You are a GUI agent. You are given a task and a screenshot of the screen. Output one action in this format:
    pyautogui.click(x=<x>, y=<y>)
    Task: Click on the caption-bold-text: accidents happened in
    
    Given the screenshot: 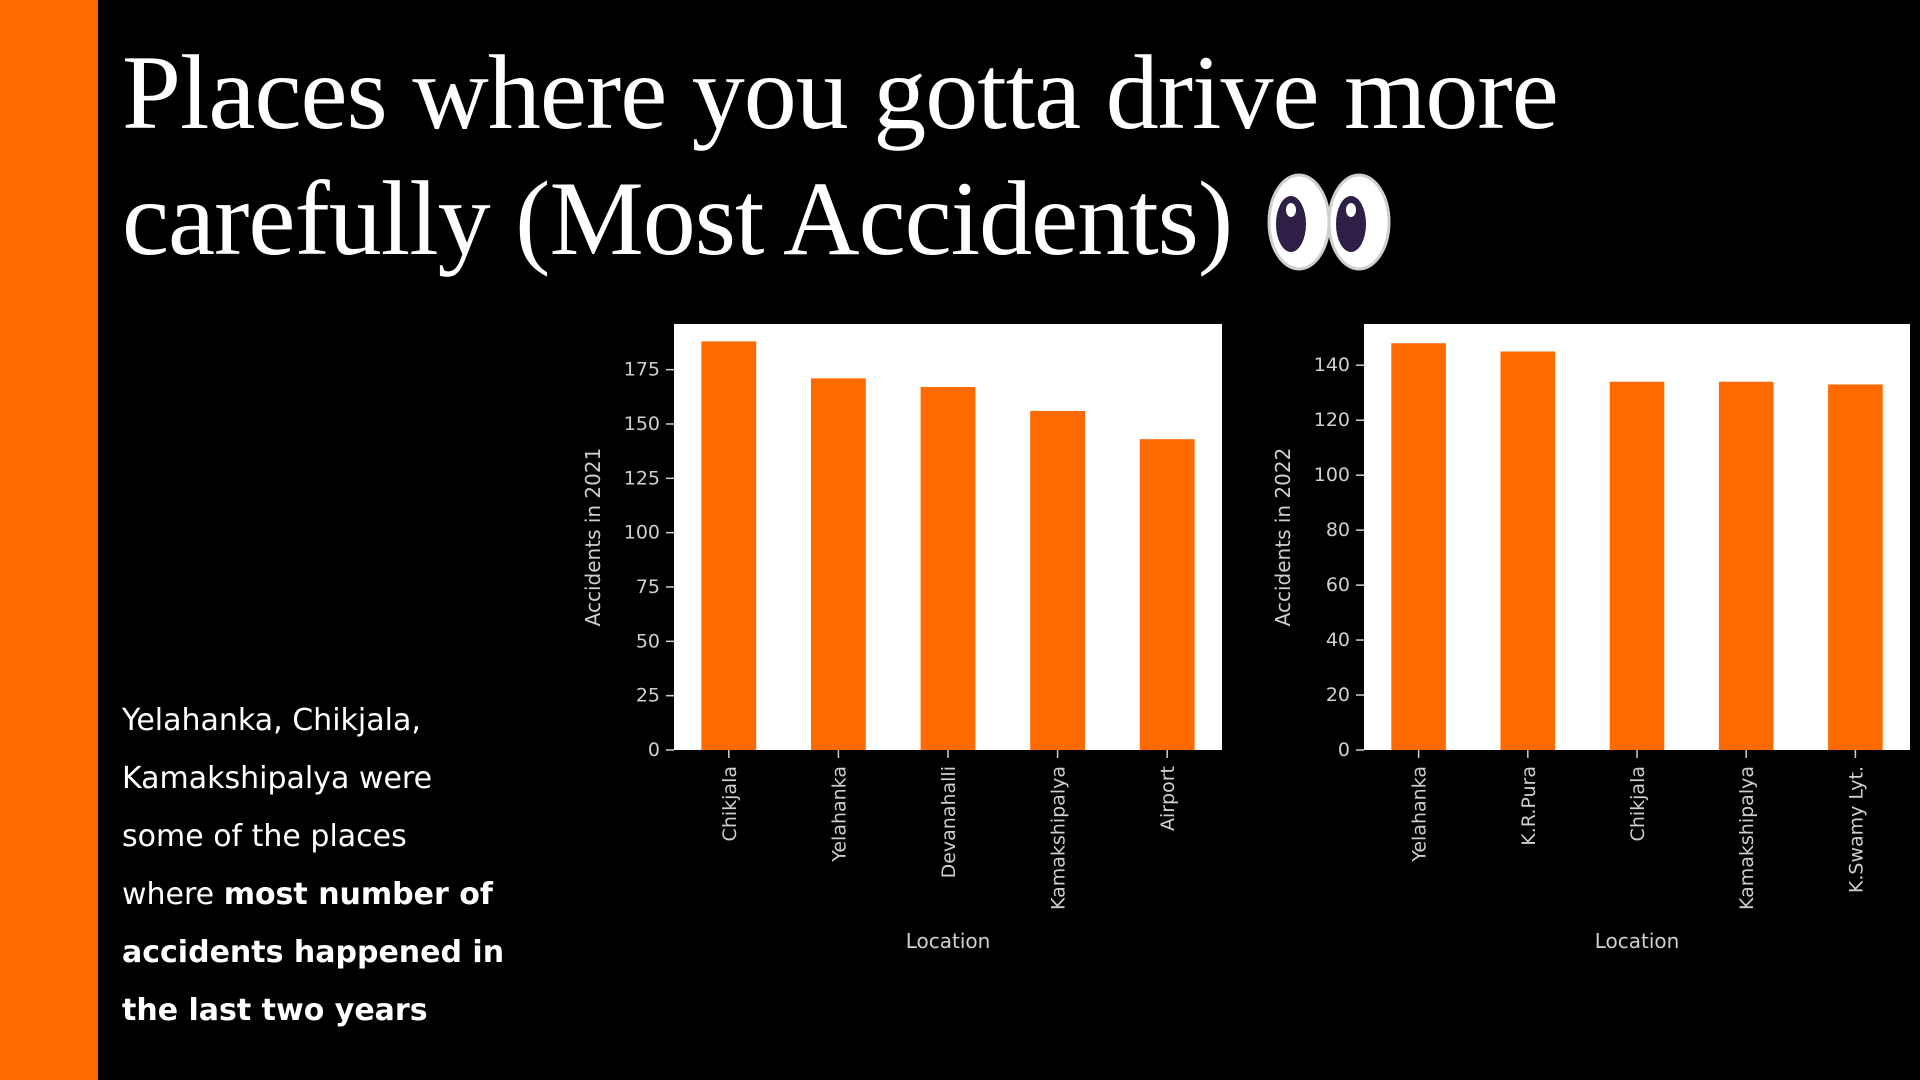 What is the action you would take?
    pyautogui.click(x=313, y=952)
    